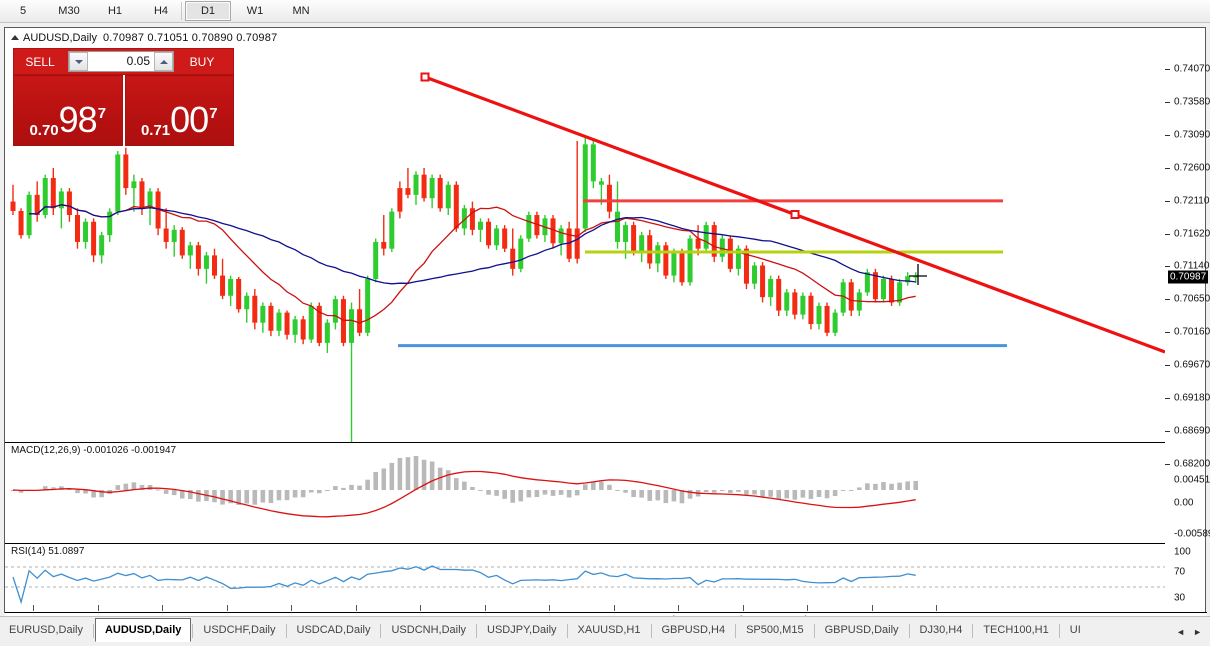 The image size is (1210, 646). What do you see at coordinates (522, 630) in the screenshot?
I see `tab-usdjpy-daily: USDJPY,Daily` at bounding box center [522, 630].